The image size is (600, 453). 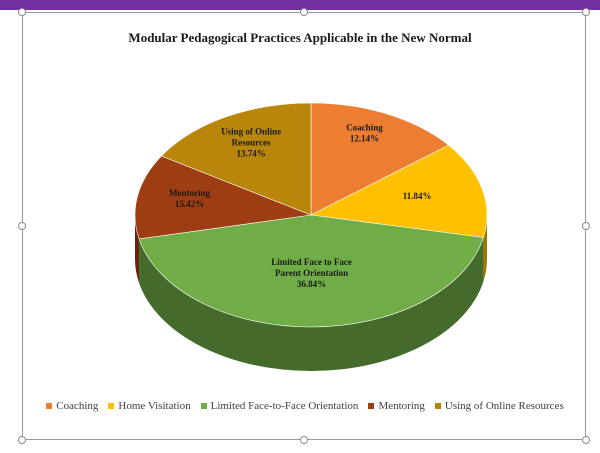 I want to click on legend-label-online-resources: Using of Online Resources, so click(x=504, y=406).